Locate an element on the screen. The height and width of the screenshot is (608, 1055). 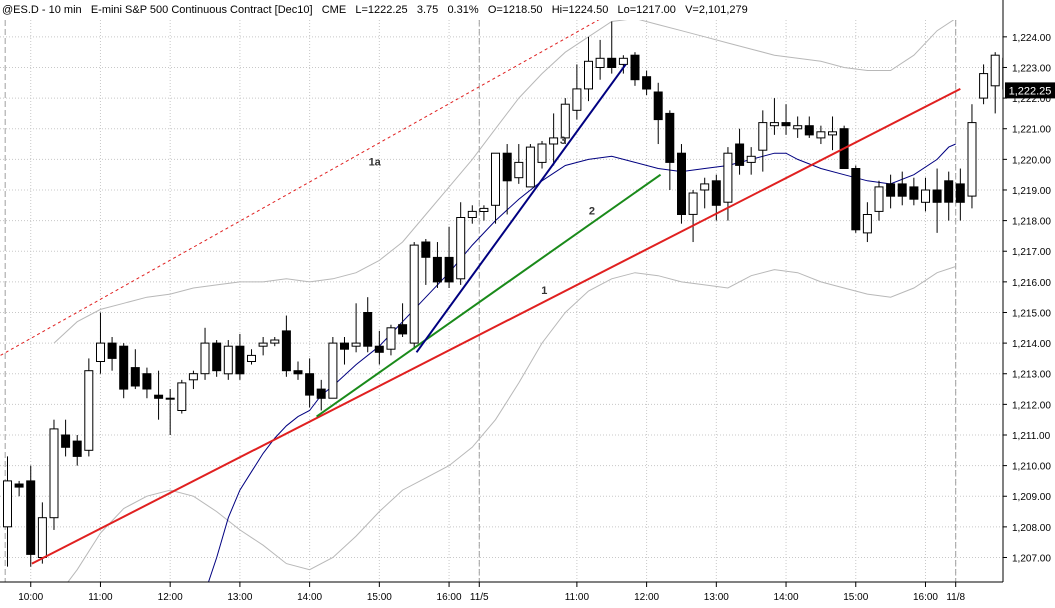
y-tick-label: 1,214.00 is located at coordinates (1031, 344).